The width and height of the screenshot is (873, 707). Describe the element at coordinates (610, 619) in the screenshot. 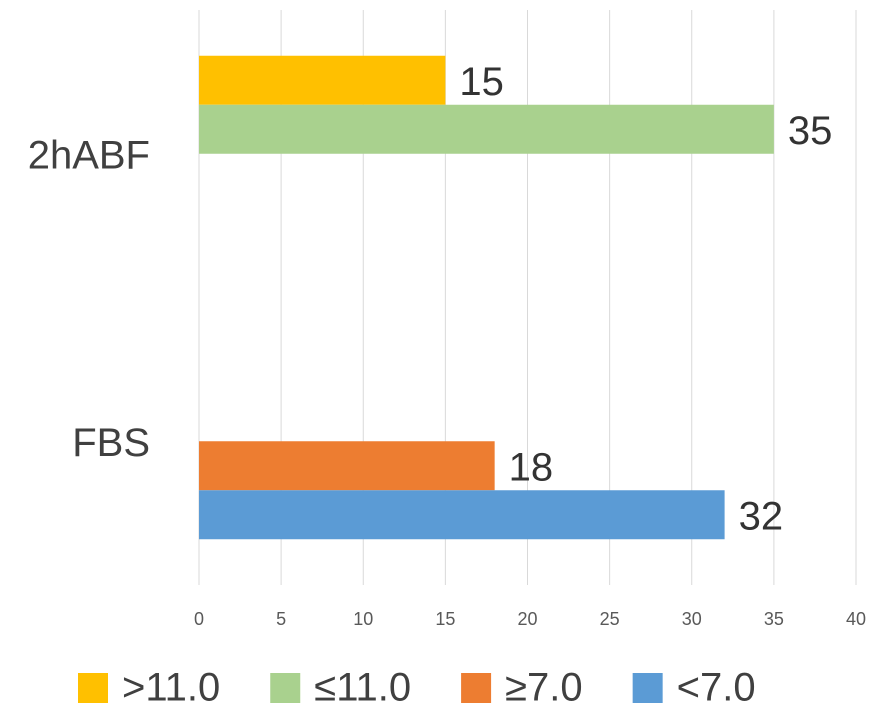

I see `x-tick-label: 25` at that location.